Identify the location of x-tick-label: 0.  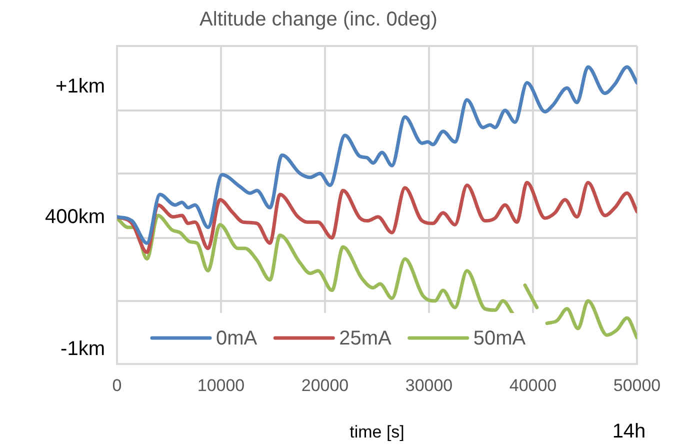
(117, 385).